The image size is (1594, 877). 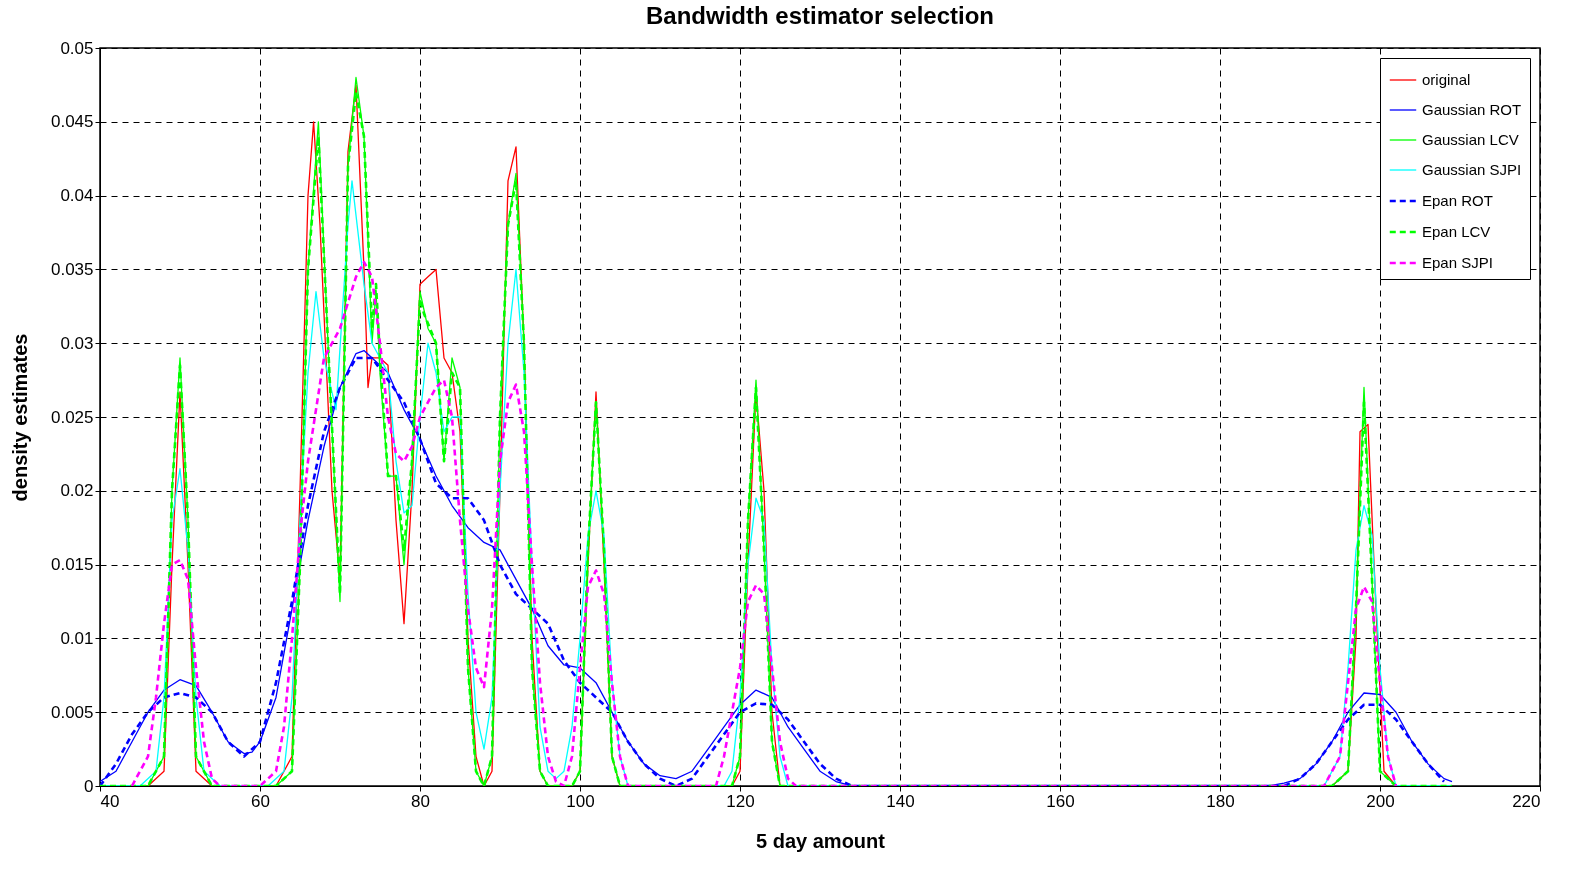 I want to click on y-tick-label: 0.05, so click(x=77, y=48).